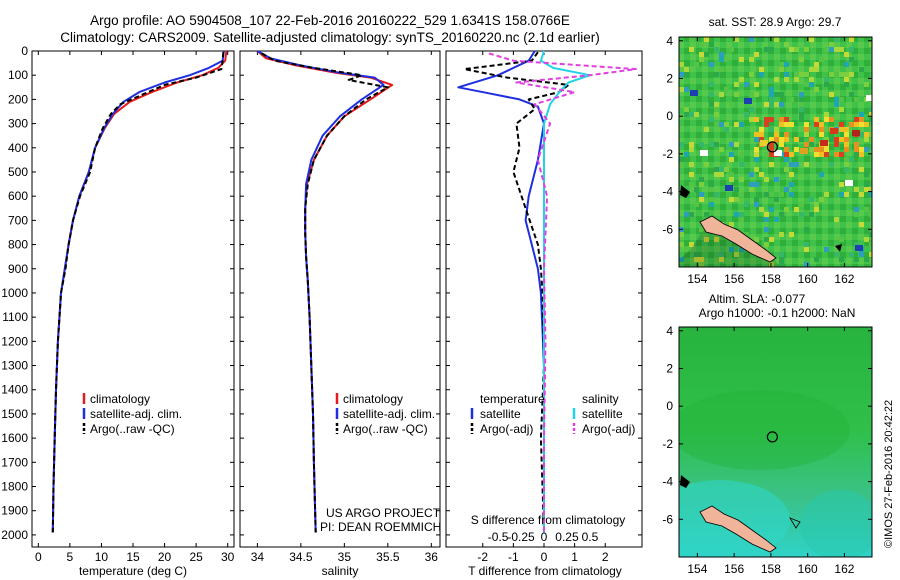 The image size is (900, 580). I want to click on map-x-tick-label: 160, so click(808, 569).